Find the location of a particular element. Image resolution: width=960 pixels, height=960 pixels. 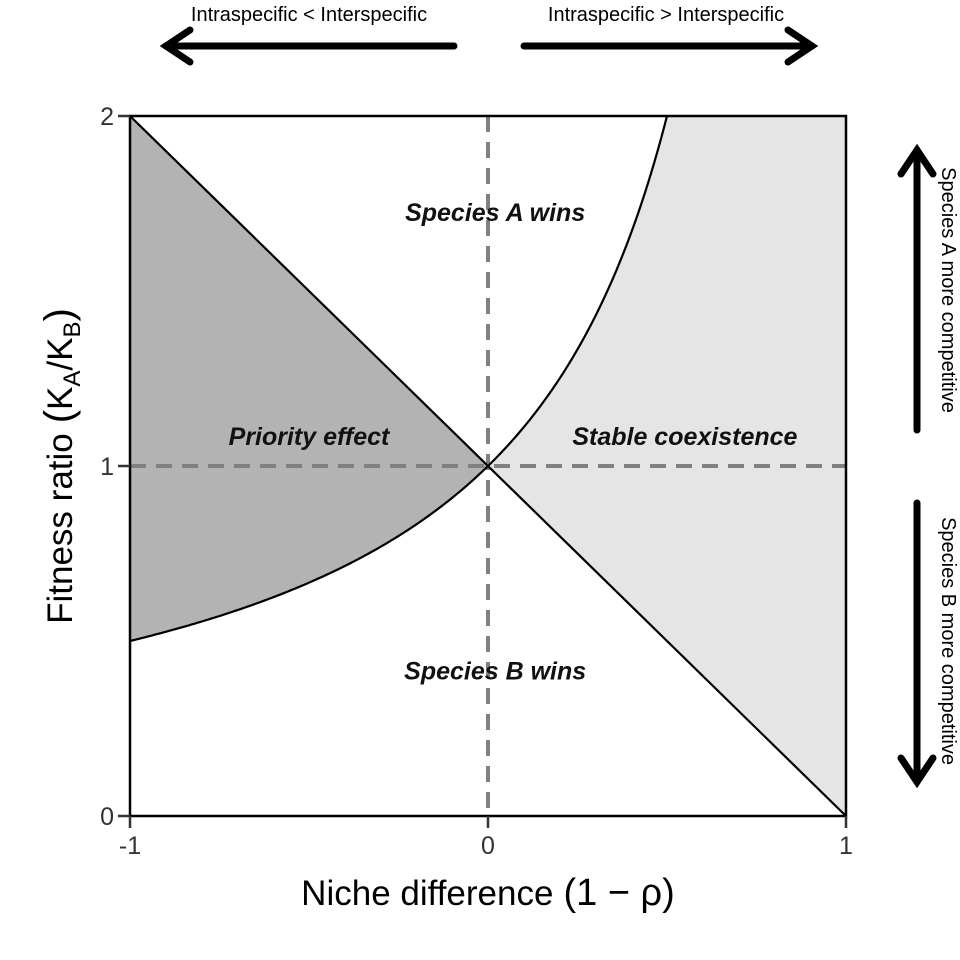

region-label-stable-coexistence: Stable coexistence is located at coordinates (684, 437).